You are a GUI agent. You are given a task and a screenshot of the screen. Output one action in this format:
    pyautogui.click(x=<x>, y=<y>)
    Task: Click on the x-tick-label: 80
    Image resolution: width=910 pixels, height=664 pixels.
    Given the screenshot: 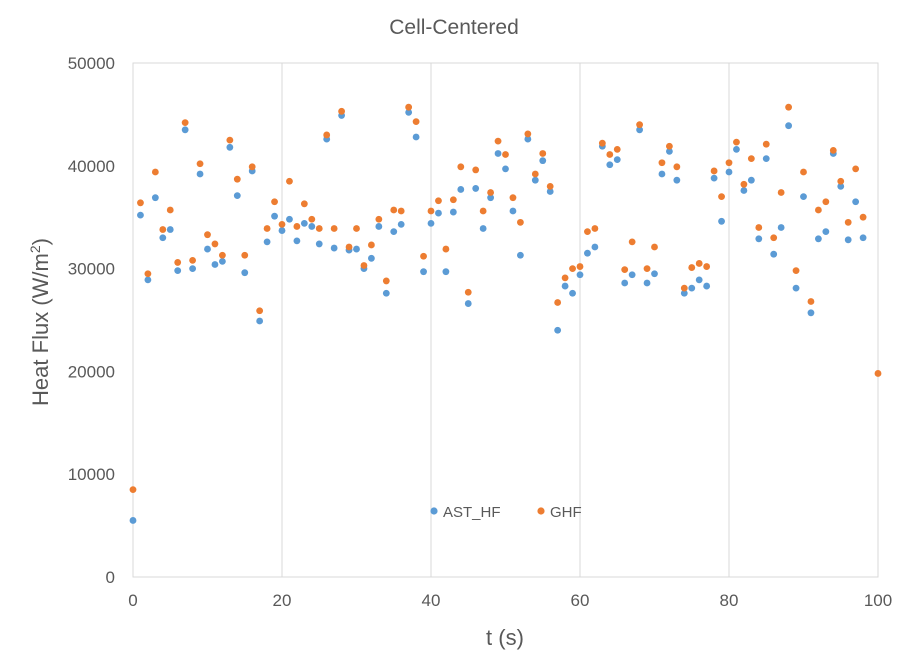 What is the action you would take?
    pyautogui.click(x=729, y=600)
    